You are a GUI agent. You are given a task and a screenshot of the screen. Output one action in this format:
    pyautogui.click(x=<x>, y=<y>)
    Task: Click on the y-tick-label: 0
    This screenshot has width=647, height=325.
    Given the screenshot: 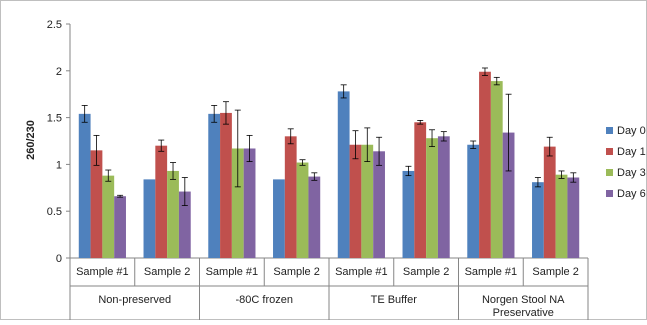 What is the action you would take?
    pyautogui.click(x=59, y=259)
    